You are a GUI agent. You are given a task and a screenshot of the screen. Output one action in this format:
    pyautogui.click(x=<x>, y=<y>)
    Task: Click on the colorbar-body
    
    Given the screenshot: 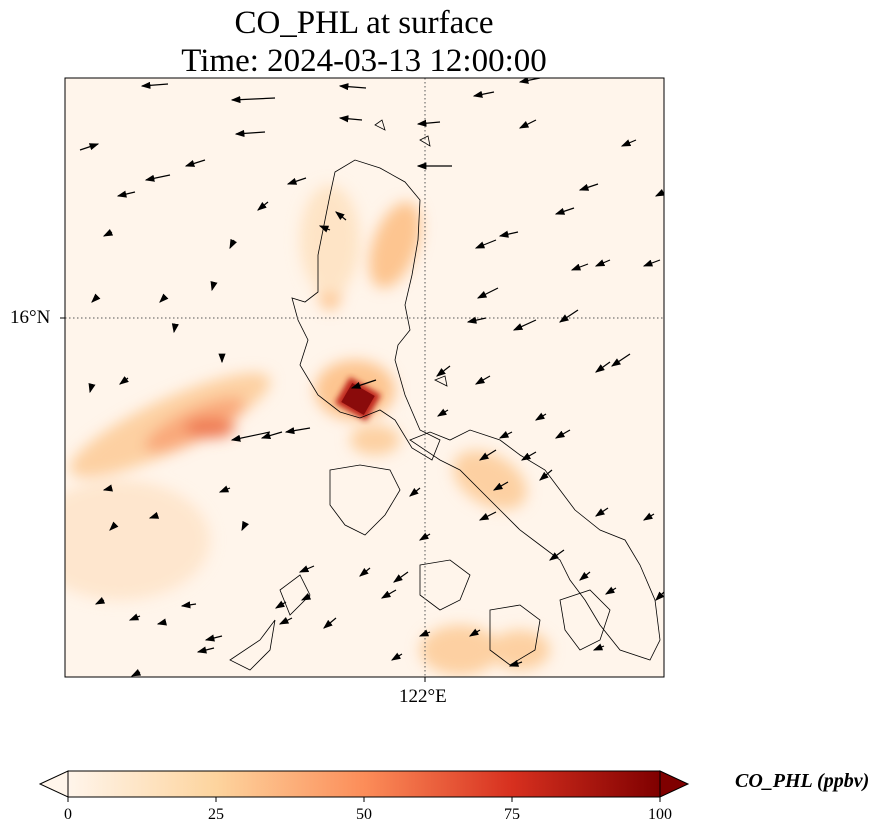 What is the action you would take?
    pyautogui.click(x=364, y=784)
    